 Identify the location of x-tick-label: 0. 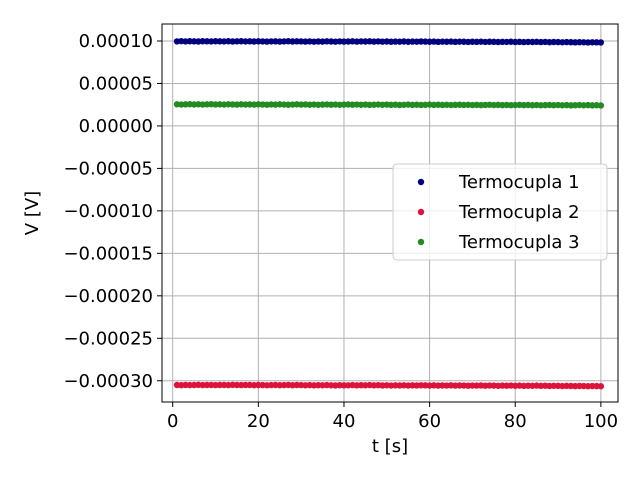
(172, 421).